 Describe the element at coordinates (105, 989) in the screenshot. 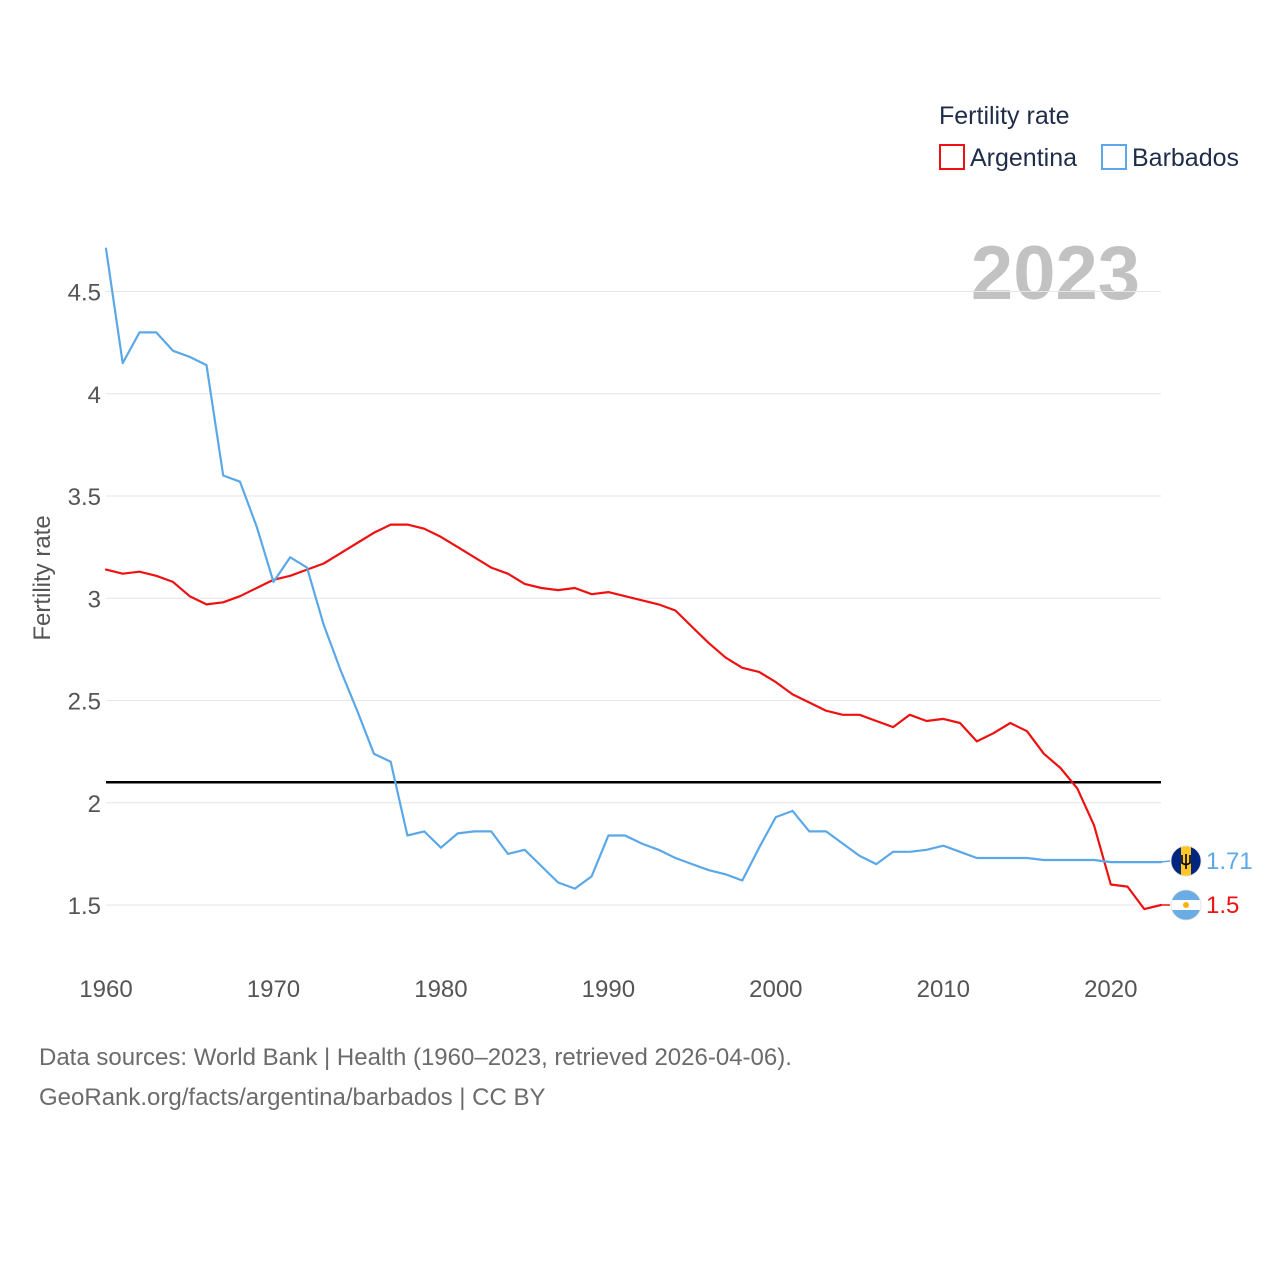

I see `x-tick-label: 1960` at that location.